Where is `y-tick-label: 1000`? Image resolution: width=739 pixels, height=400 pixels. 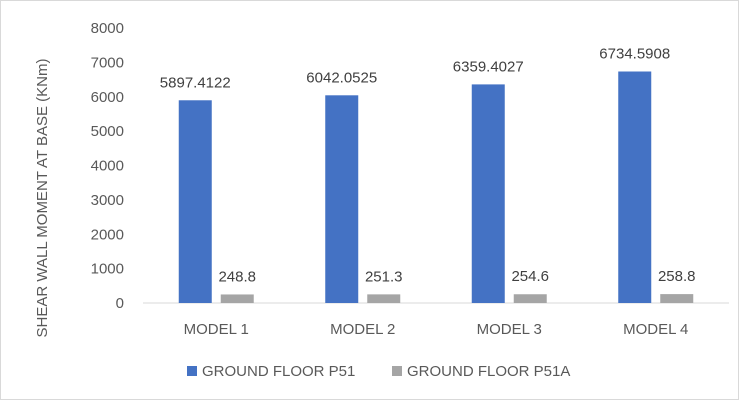 y-tick-label: 1000 is located at coordinates (107, 269).